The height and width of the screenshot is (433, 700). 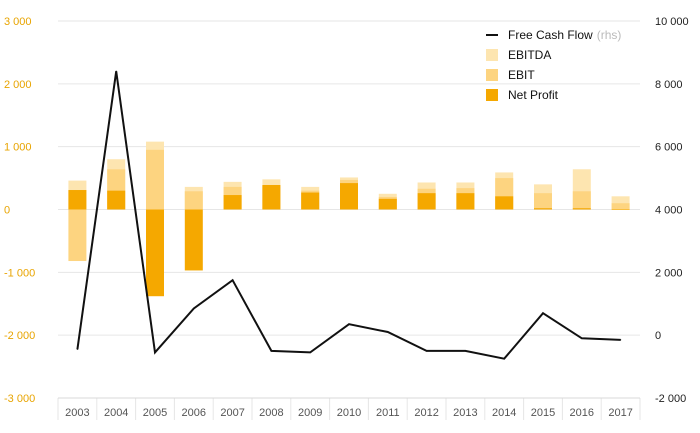 What do you see at coordinates (504, 413) in the screenshot?
I see `x-tick-label: 2014` at bounding box center [504, 413].